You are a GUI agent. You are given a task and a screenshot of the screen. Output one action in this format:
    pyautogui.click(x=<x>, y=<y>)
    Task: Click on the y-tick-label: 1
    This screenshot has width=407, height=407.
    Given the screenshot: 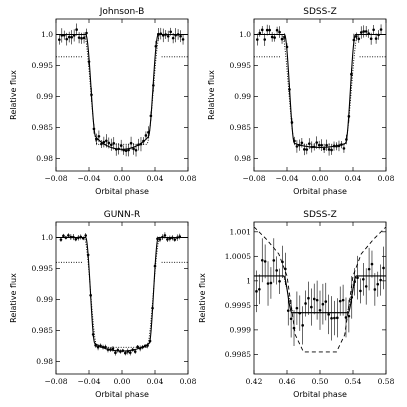 What is the action you would take?
    pyautogui.click(x=248, y=280)
    